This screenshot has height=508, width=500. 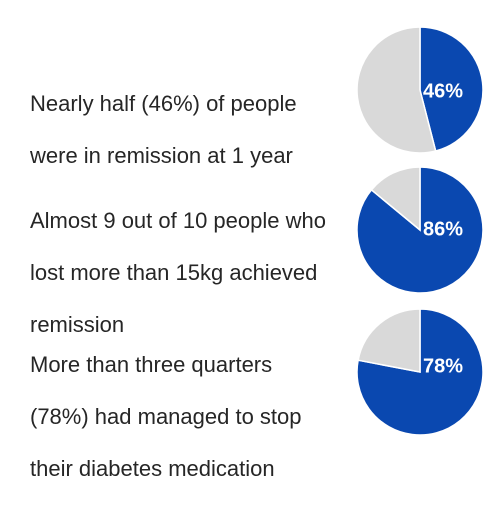 What do you see at coordinates (163, 103) in the screenshot?
I see `stat-description-line: Nearly half (46%) of people` at bounding box center [163, 103].